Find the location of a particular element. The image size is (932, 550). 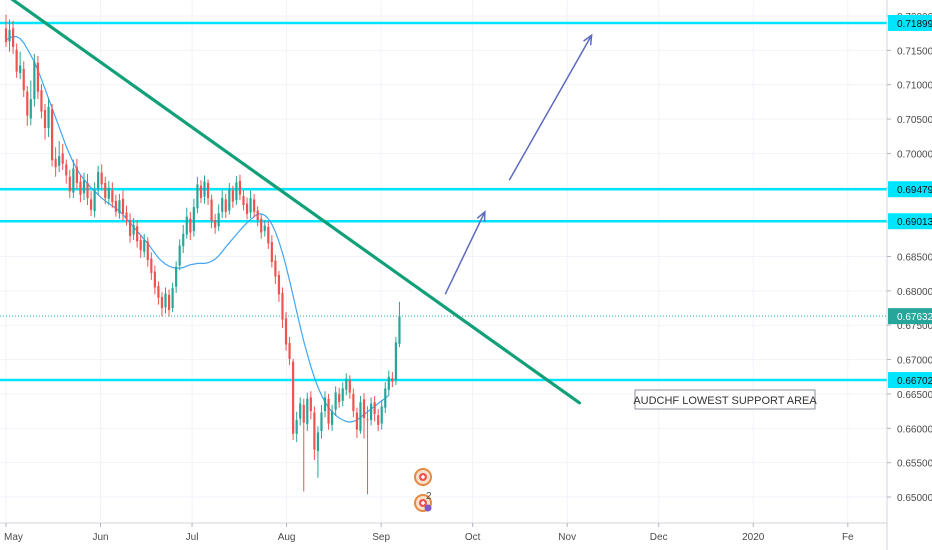

event-markers: 2 is located at coordinates (423, 490).